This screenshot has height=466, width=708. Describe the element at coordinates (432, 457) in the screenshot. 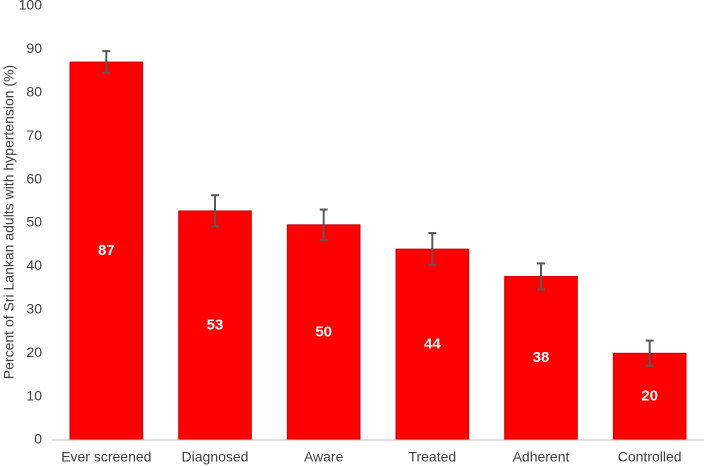

I see `x-tick-label: Treated` at that location.